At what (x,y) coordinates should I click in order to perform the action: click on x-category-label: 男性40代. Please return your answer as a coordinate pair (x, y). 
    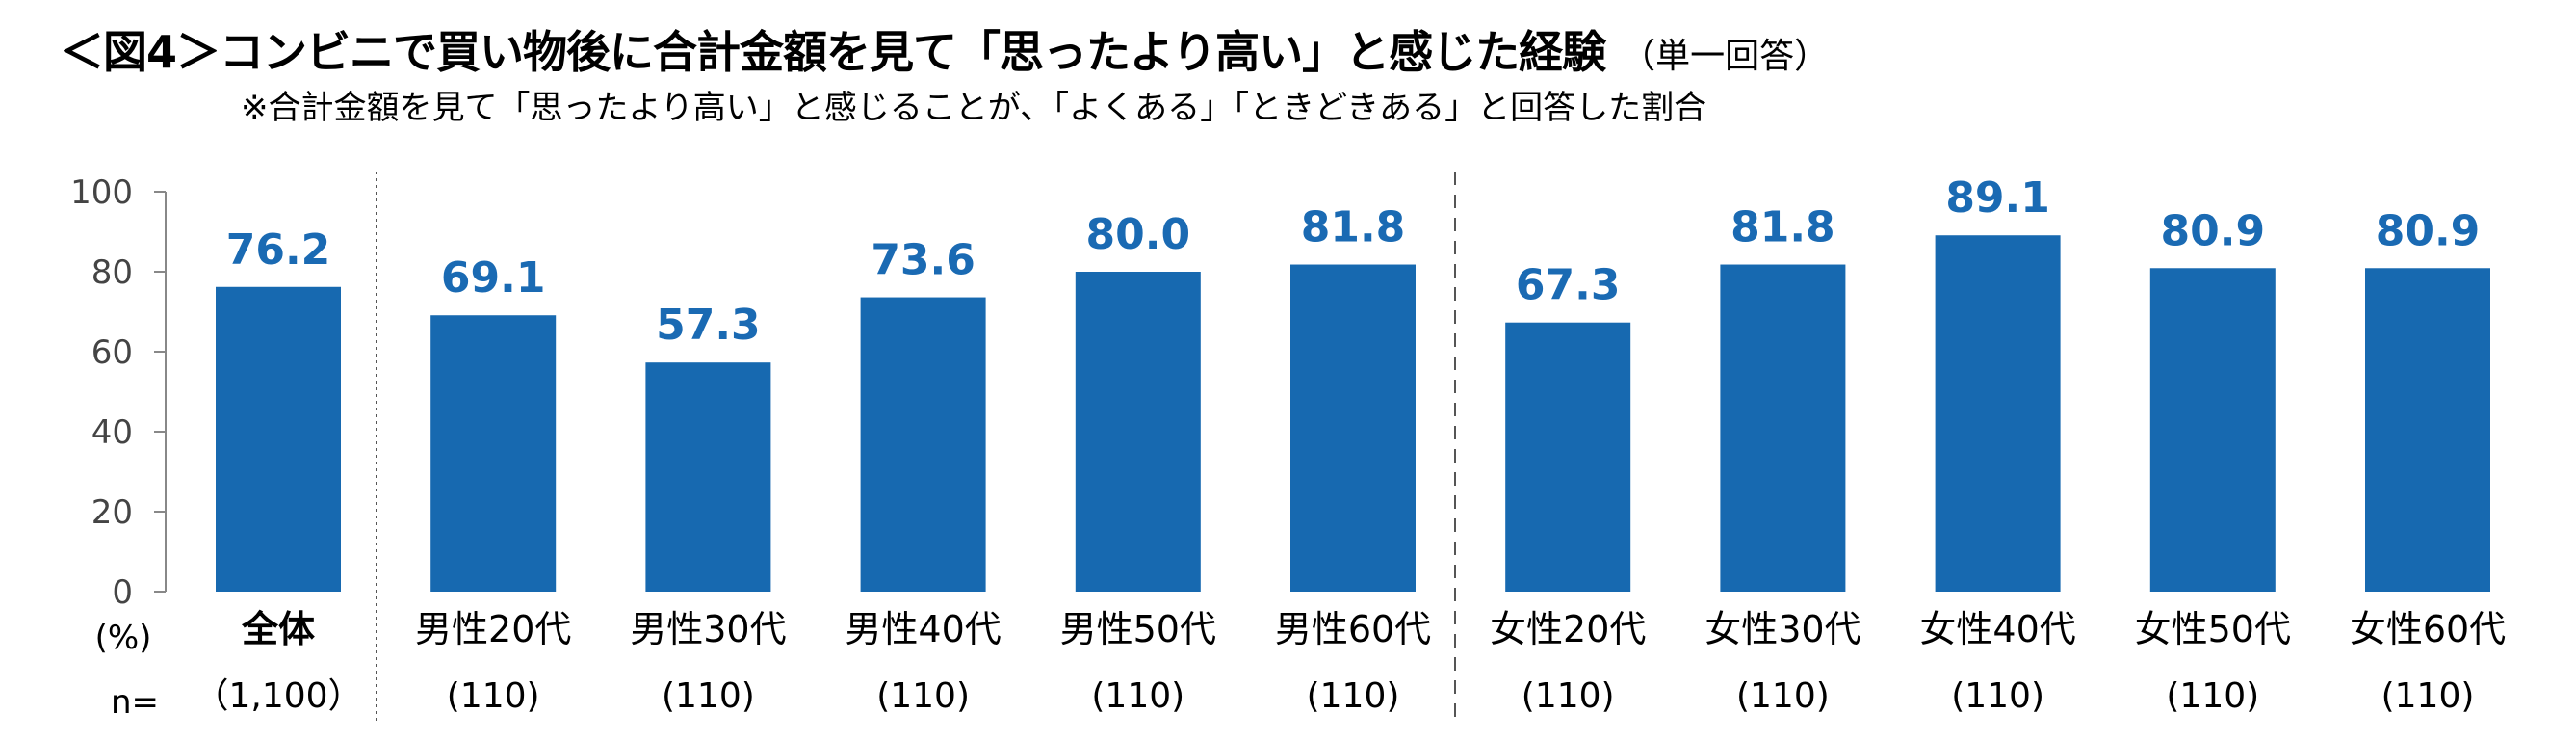
    Looking at the image, I should click on (923, 629).